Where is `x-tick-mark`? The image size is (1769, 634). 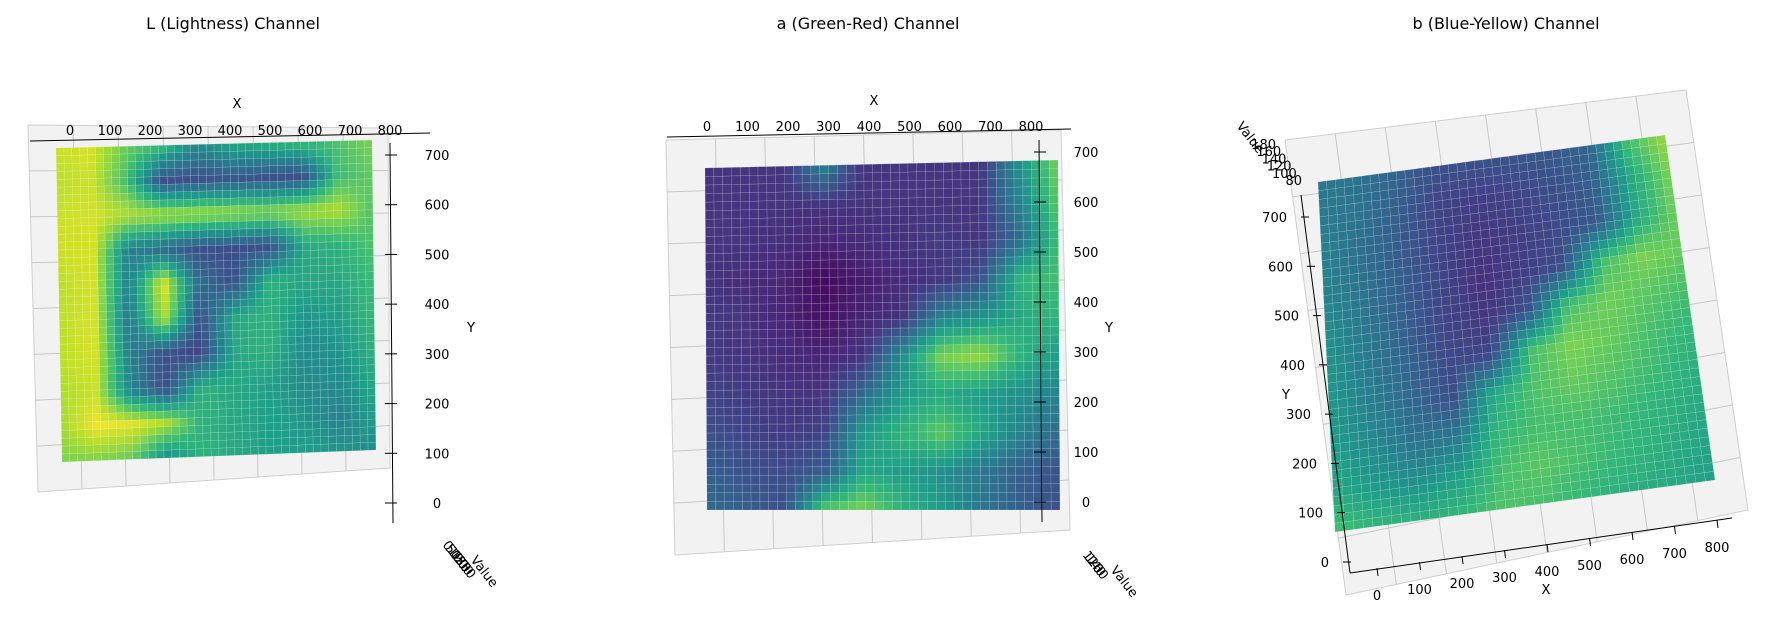 x-tick-mark is located at coordinates (1420, 566).